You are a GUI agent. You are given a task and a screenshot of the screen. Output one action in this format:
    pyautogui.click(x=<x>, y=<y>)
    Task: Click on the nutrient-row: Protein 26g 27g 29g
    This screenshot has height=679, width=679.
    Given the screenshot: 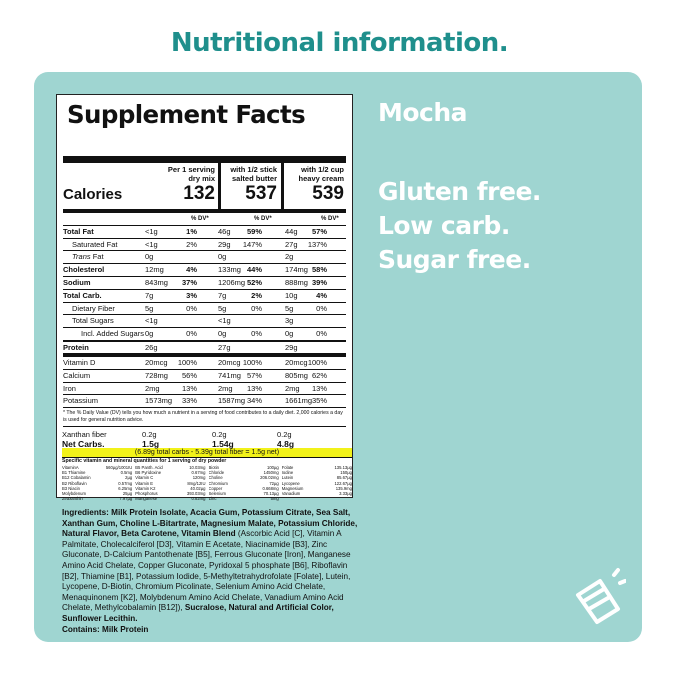 What is the action you would take?
    pyautogui.click(x=204, y=349)
    